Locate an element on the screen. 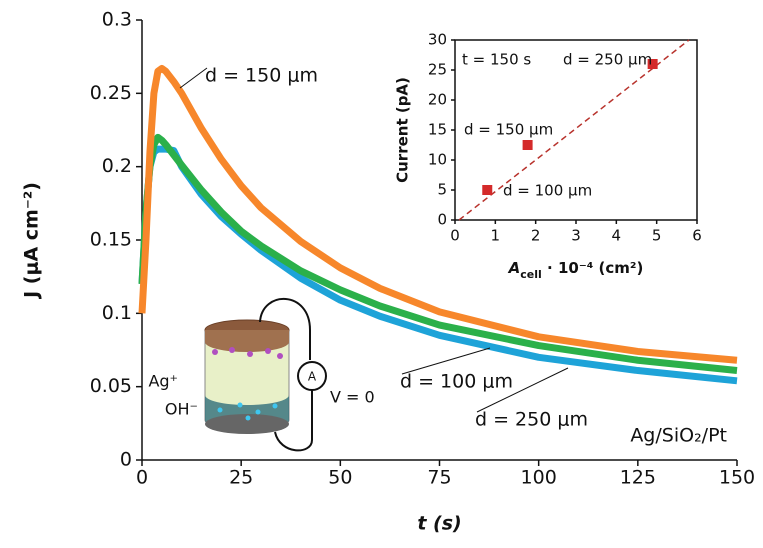 The width and height of the screenshot is (763, 548). plot-frame is located at coordinates (576, 130).